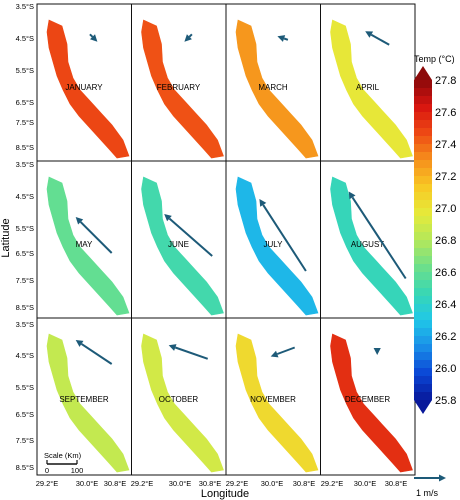  Describe the element at coordinates (427, 493) in the screenshot. I see `vector-legend-label: 1 m/s` at that location.